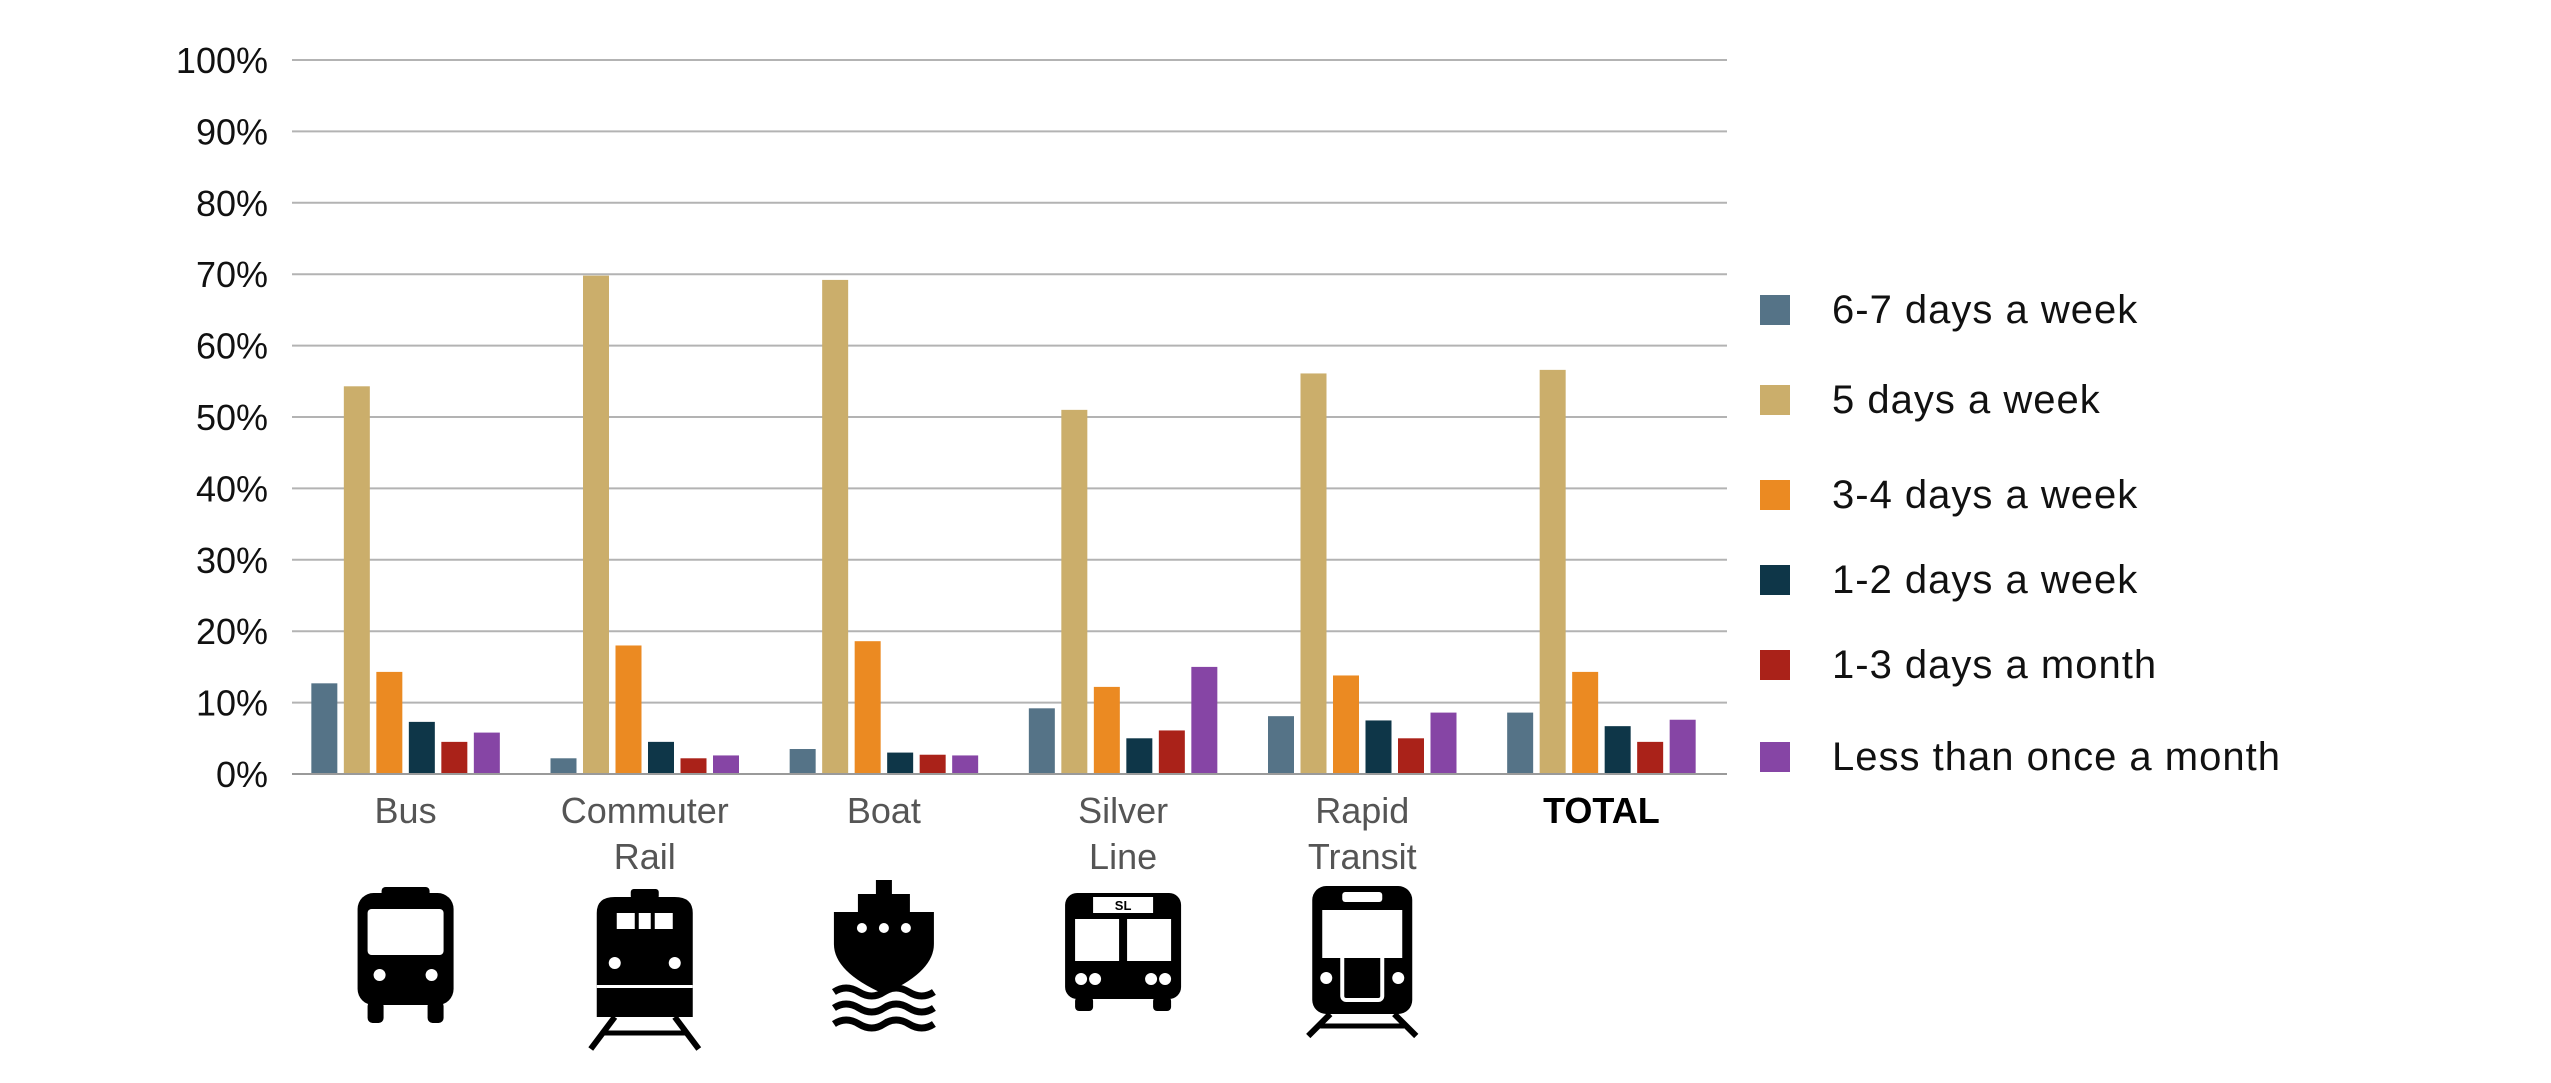 The height and width of the screenshot is (1083, 2551). I want to click on legend-item-1-3-days-month: 1-3 days a month, so click(1958, 665).